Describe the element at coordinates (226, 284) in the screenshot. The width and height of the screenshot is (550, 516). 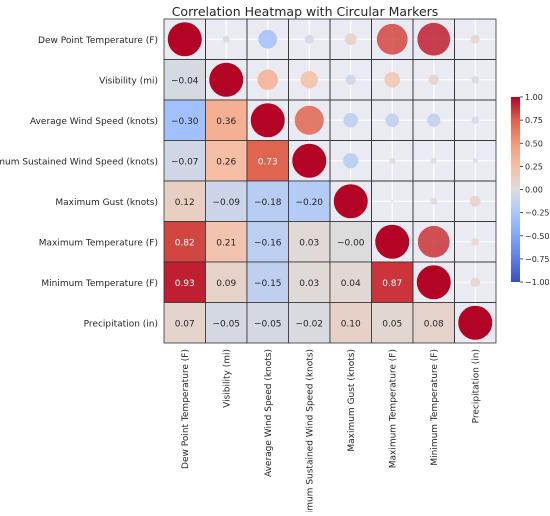
I see `cell-value-label: 0.09` at that location.